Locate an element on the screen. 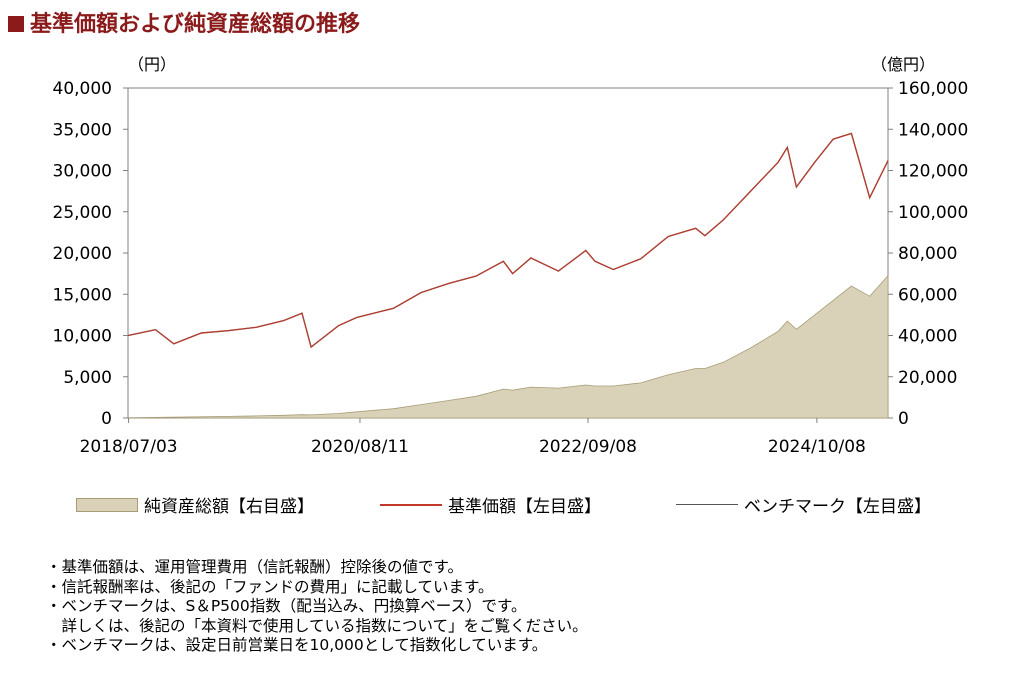  legend-item-nav: 基準価額【左目盛】 is located at coordinates (490, 504).